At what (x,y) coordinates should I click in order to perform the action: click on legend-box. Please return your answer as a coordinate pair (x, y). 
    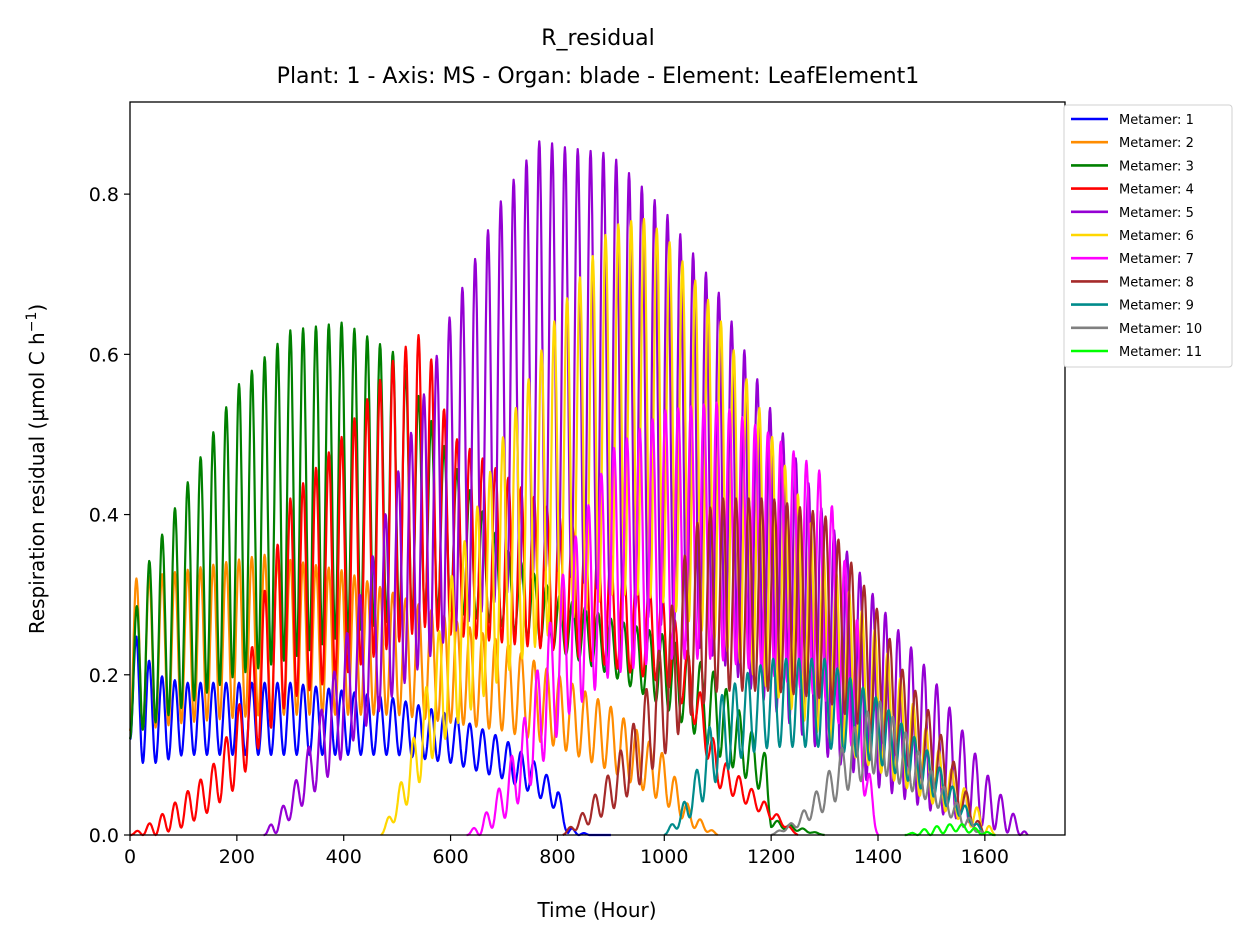
    Looking at the image, I should click on (1148, 236).